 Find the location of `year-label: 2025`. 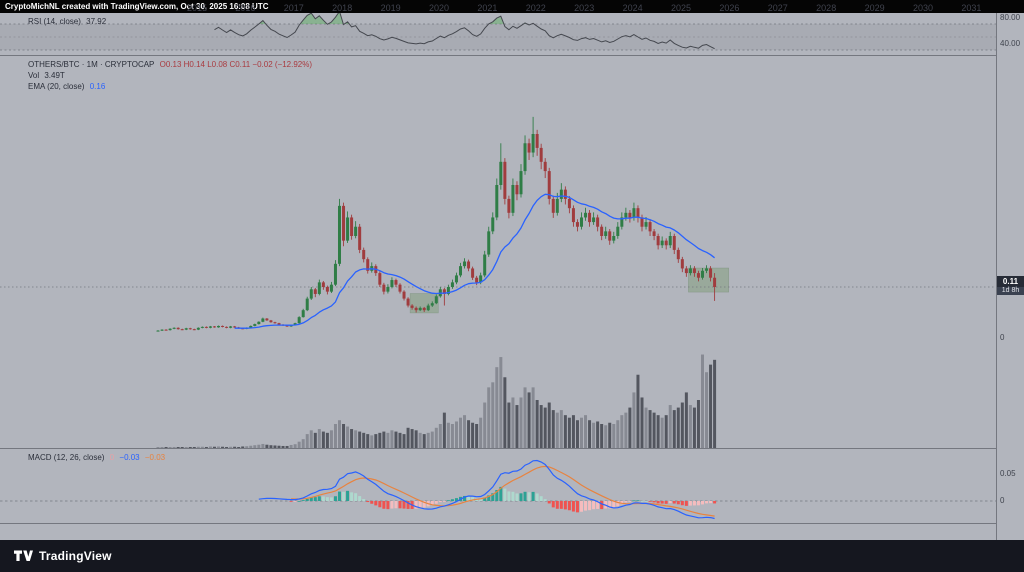

year-label: 2025 is located at coordinates (681, 8).